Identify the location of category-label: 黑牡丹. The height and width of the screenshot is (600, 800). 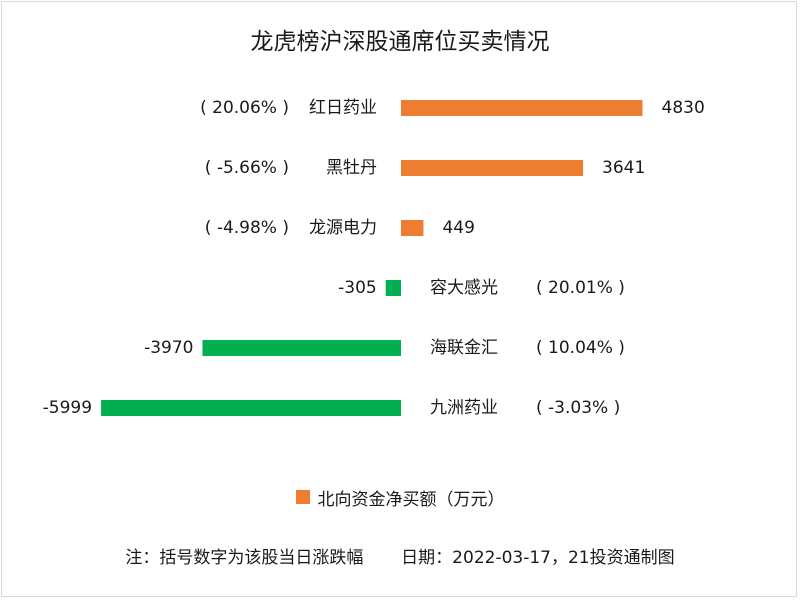
(351, 168).